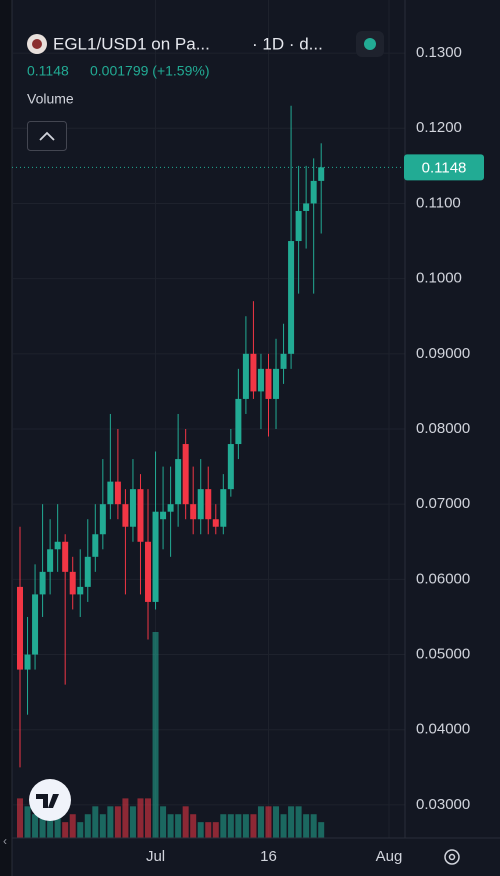 Image resolution: width=500 pixels, height=876 pixels. Describe the element at coordinates (439, 52) in the screenshot. I see `y-tick-label: 0.1300` at that location.